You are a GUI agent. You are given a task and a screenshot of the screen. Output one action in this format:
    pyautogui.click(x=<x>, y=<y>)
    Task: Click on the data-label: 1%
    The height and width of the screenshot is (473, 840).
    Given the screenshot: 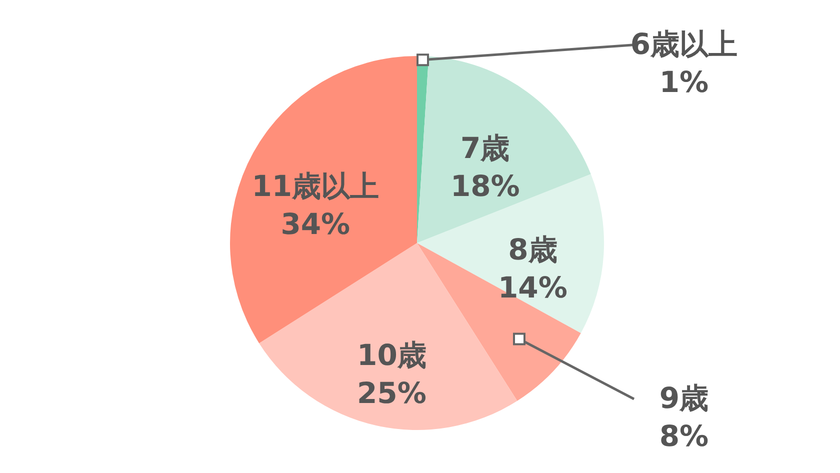 What is the action you would take?
    pyautogui.click(x=684, y=81)
    